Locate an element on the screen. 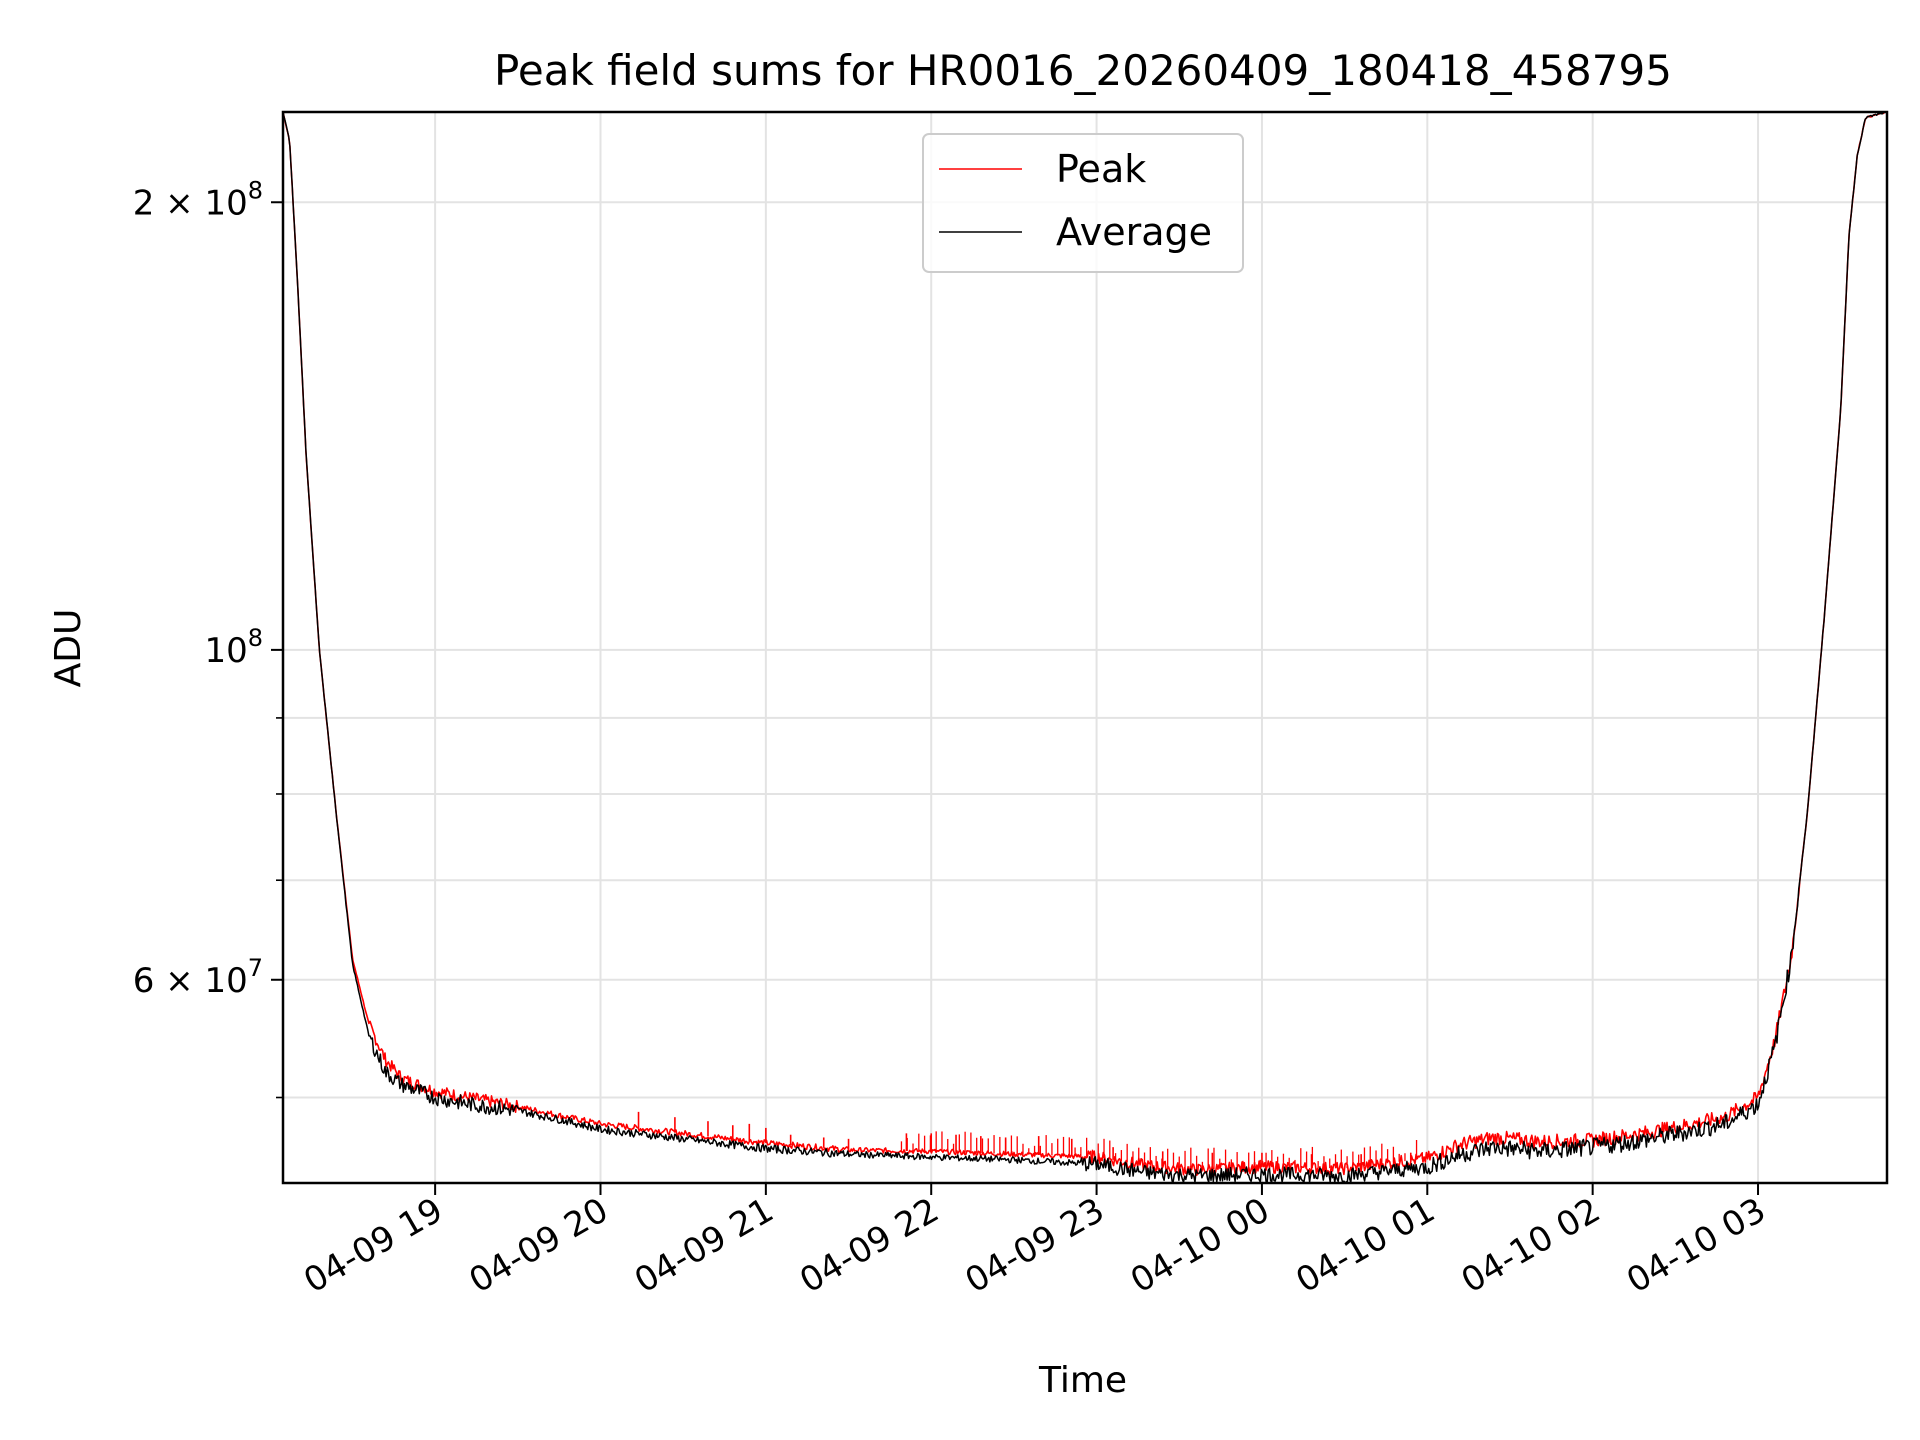 The width and height of the screenshot is (1920, 1440). y-tick-label: 6 × 107 is located at coordinates (198, 977).